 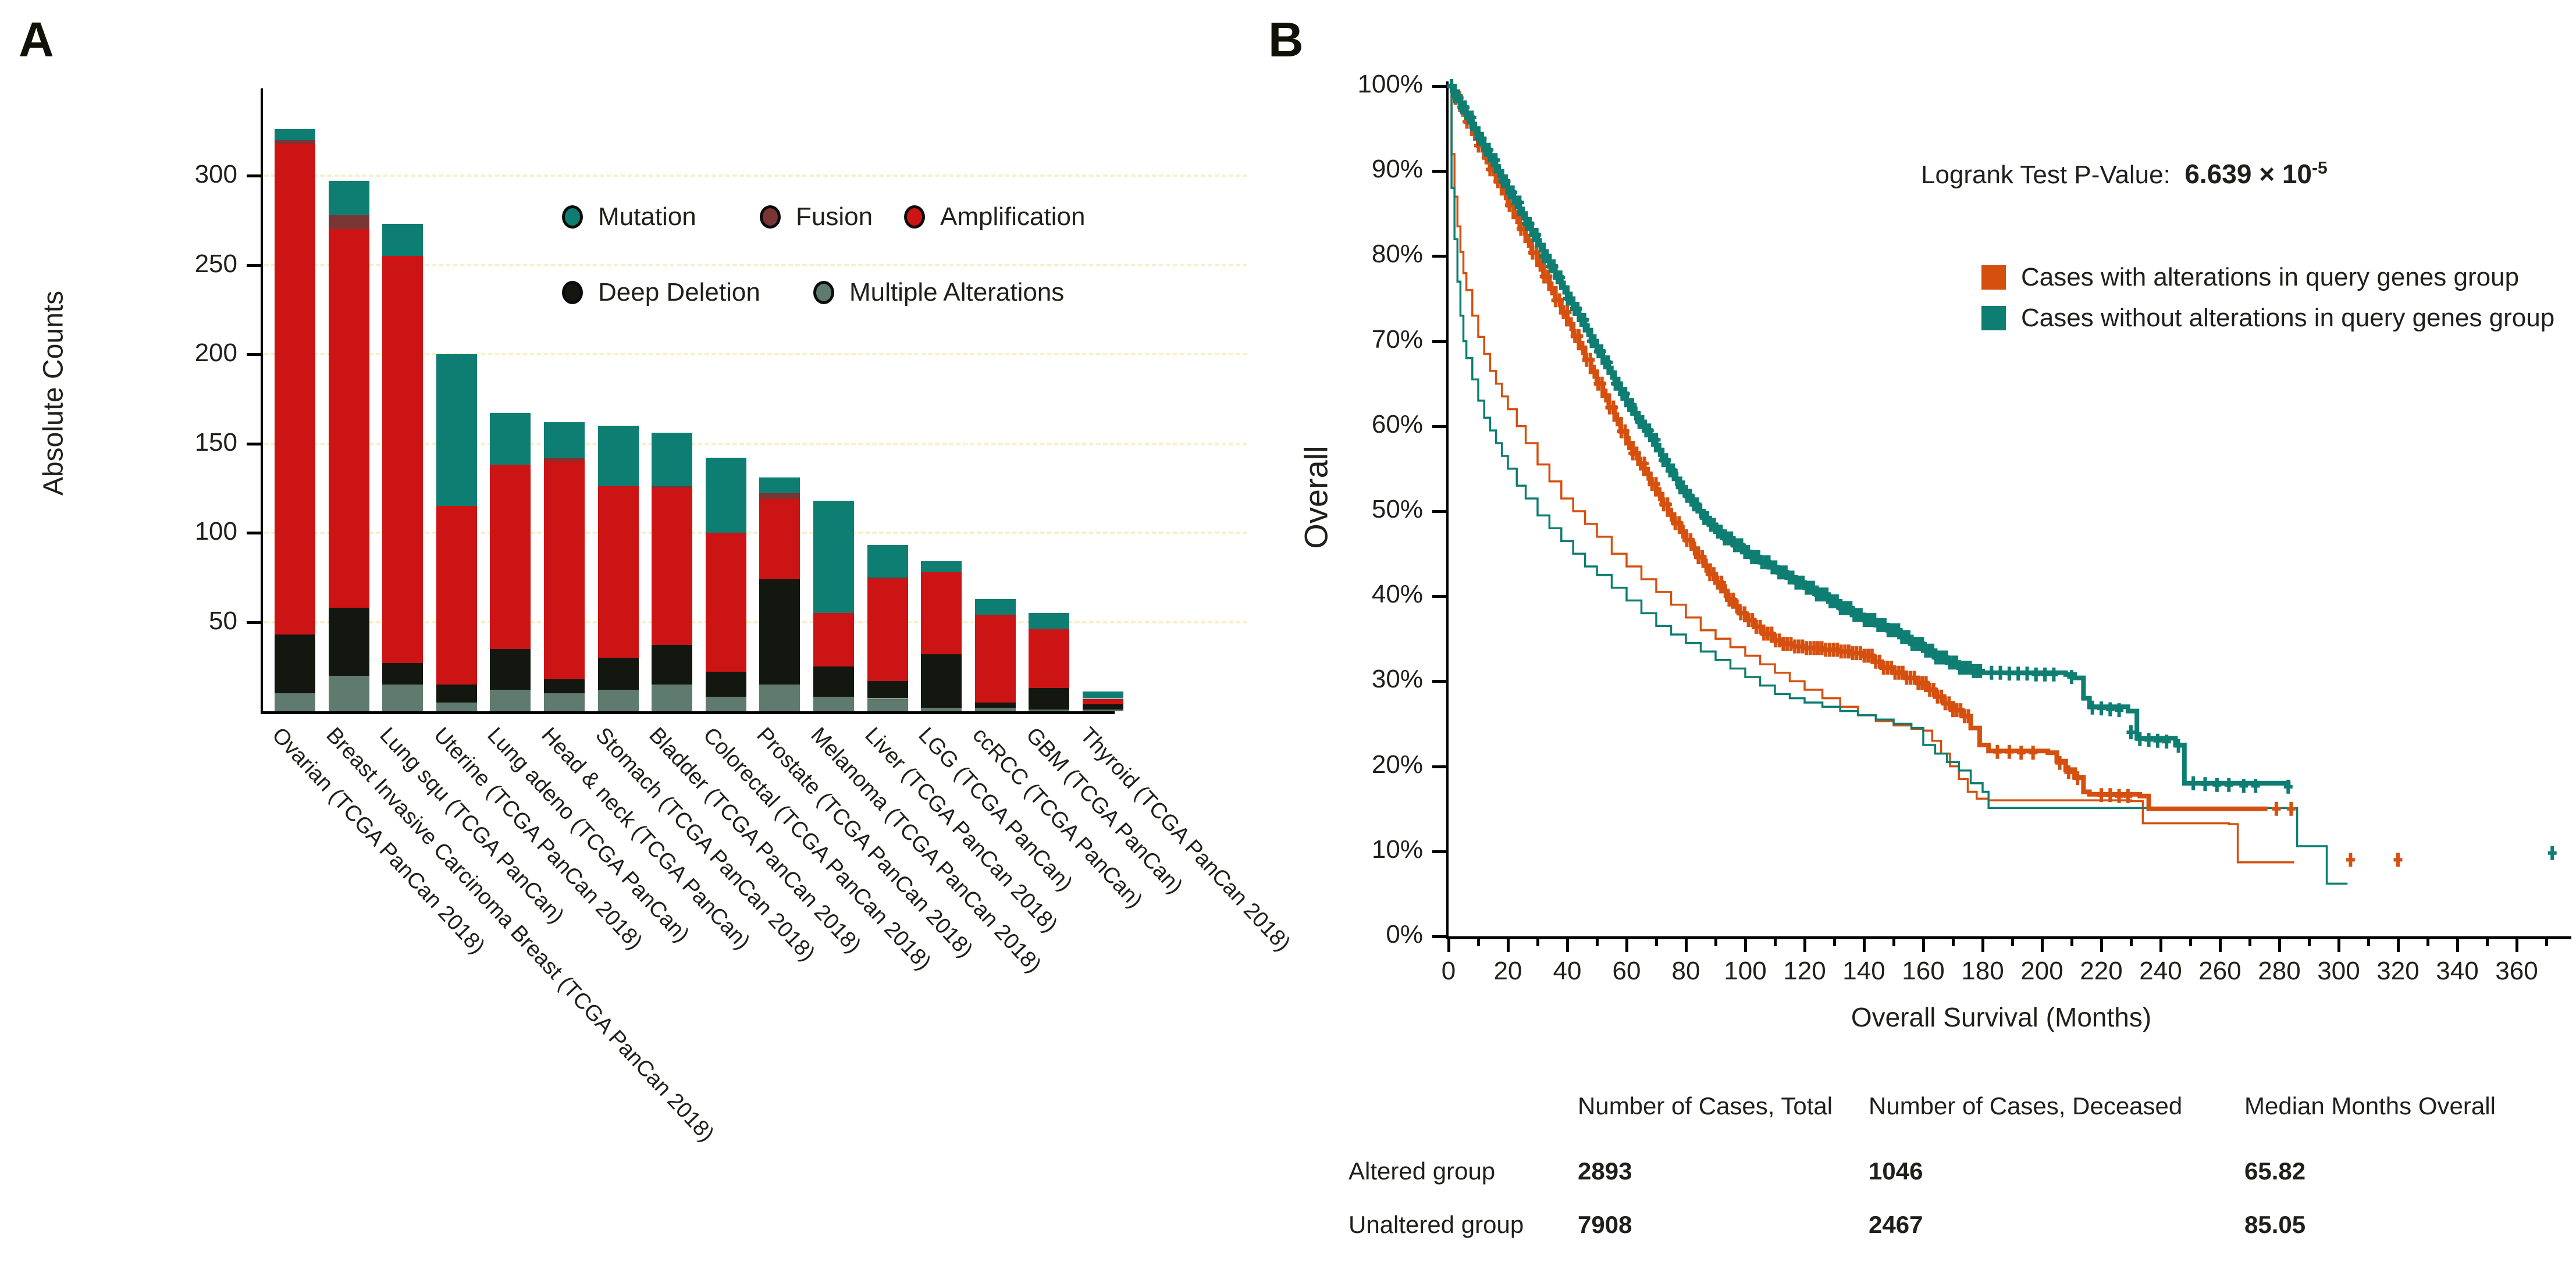 I want to click on y-tick-label-a: 50, so click(x=223, y=620).